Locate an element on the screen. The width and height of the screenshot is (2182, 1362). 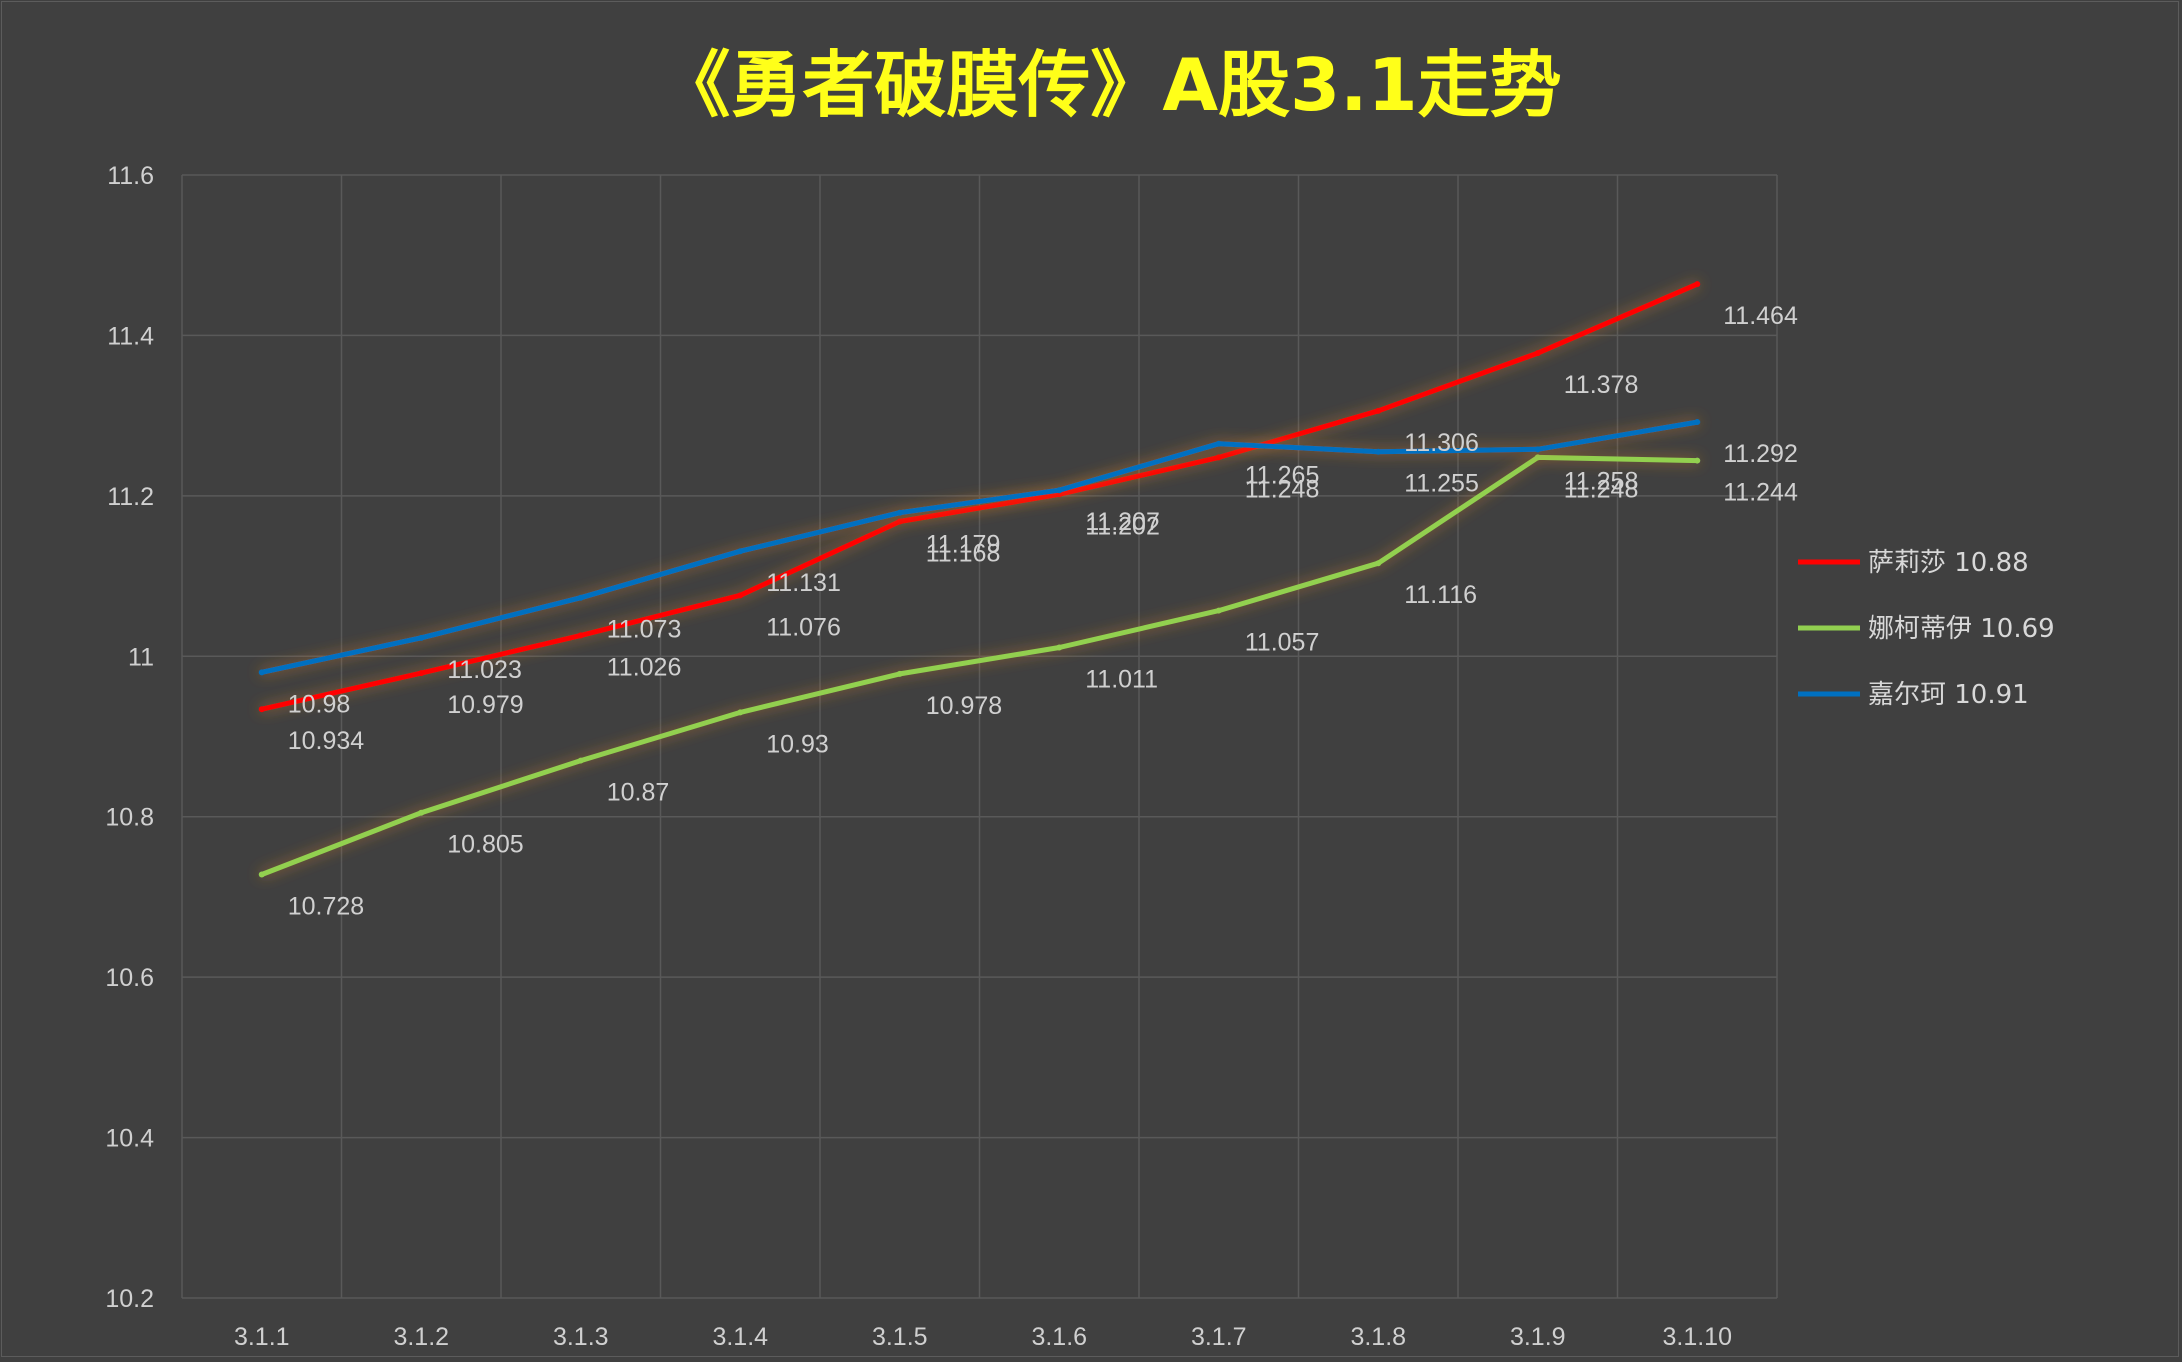
x-tick-label: 3.1.9 is located at coordinates (1538, 1337).